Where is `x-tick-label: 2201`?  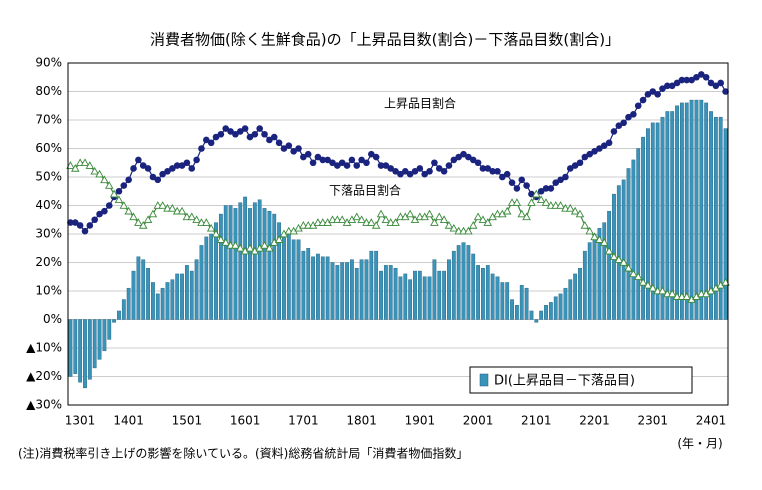 x-tick-label: 2201 is located at coordinates (594, 421).